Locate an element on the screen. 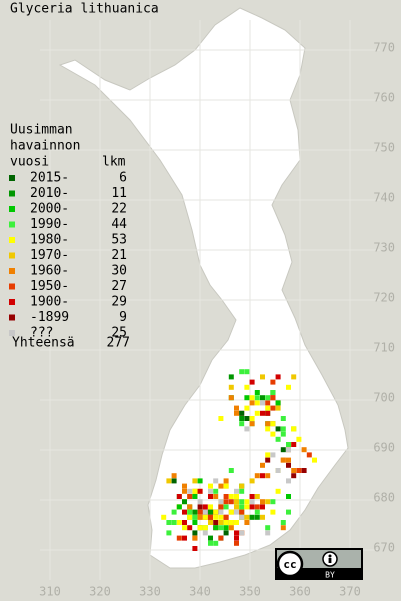 This screenshot has width=401, height=601. x-grid-label: 350 is located at coordinates (250, 592).